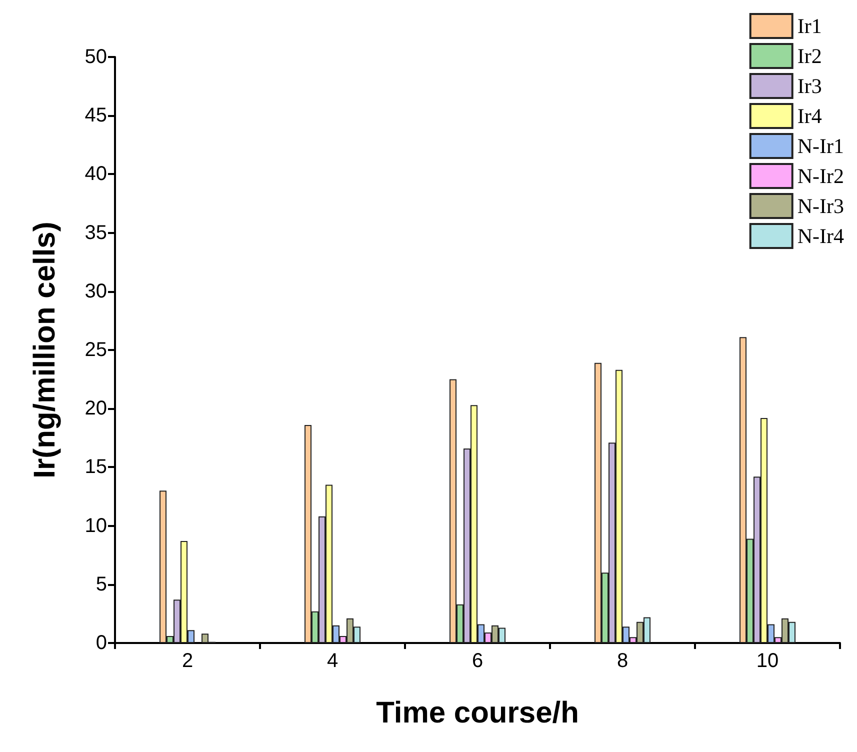 Image resolution: width=857 pixels, height=752 pixels. I want to click on legend-label: Ir1, so click(809, 26).